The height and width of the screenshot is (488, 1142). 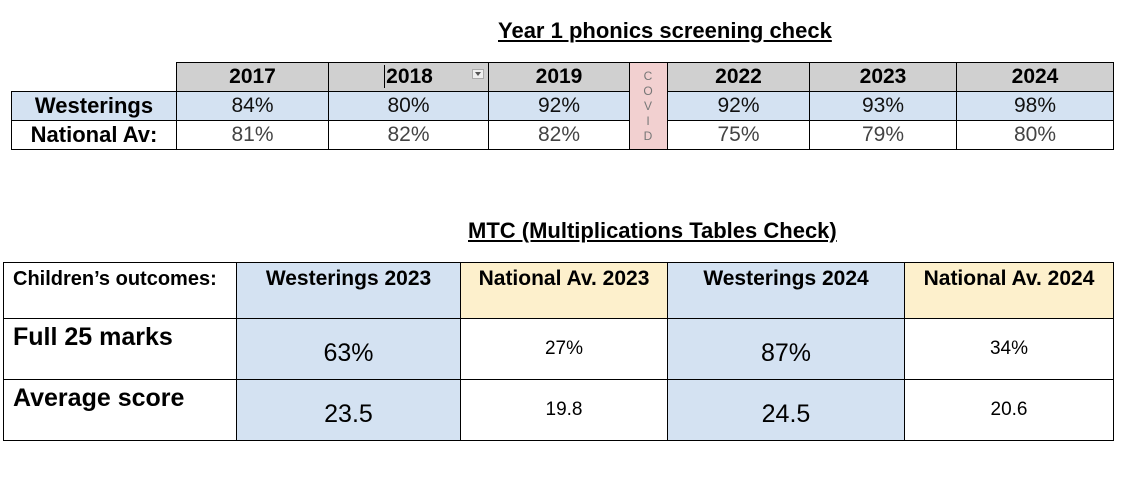 I want to click on corner-cell, so click(x=94, y=77).